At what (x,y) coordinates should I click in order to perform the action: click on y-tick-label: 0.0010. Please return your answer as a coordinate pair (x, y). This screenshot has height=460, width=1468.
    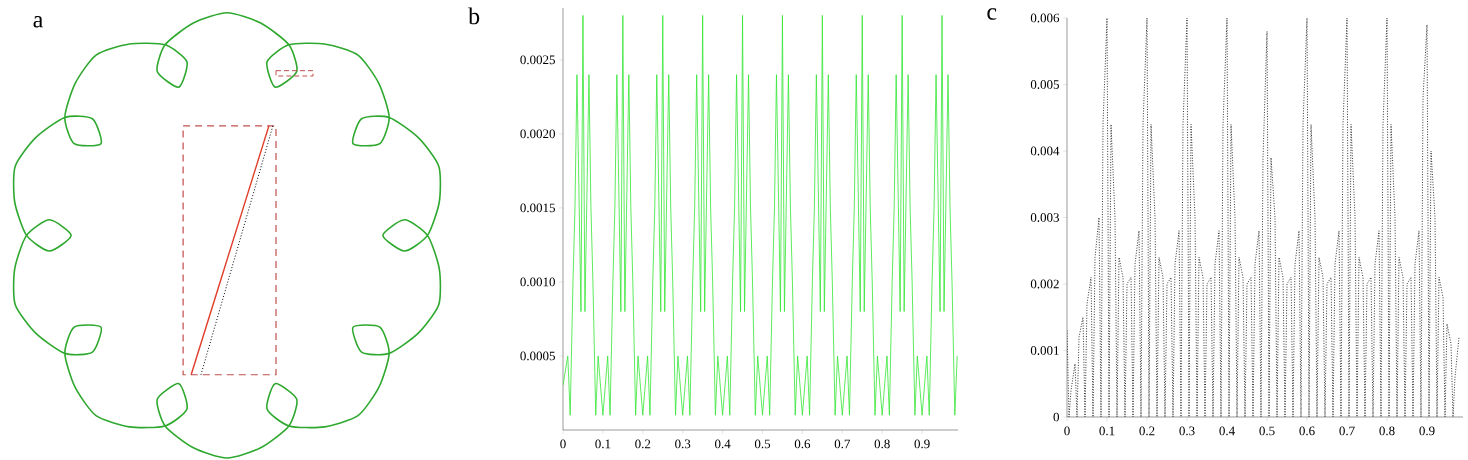
    Looking at the image, I should click on (537, 282).